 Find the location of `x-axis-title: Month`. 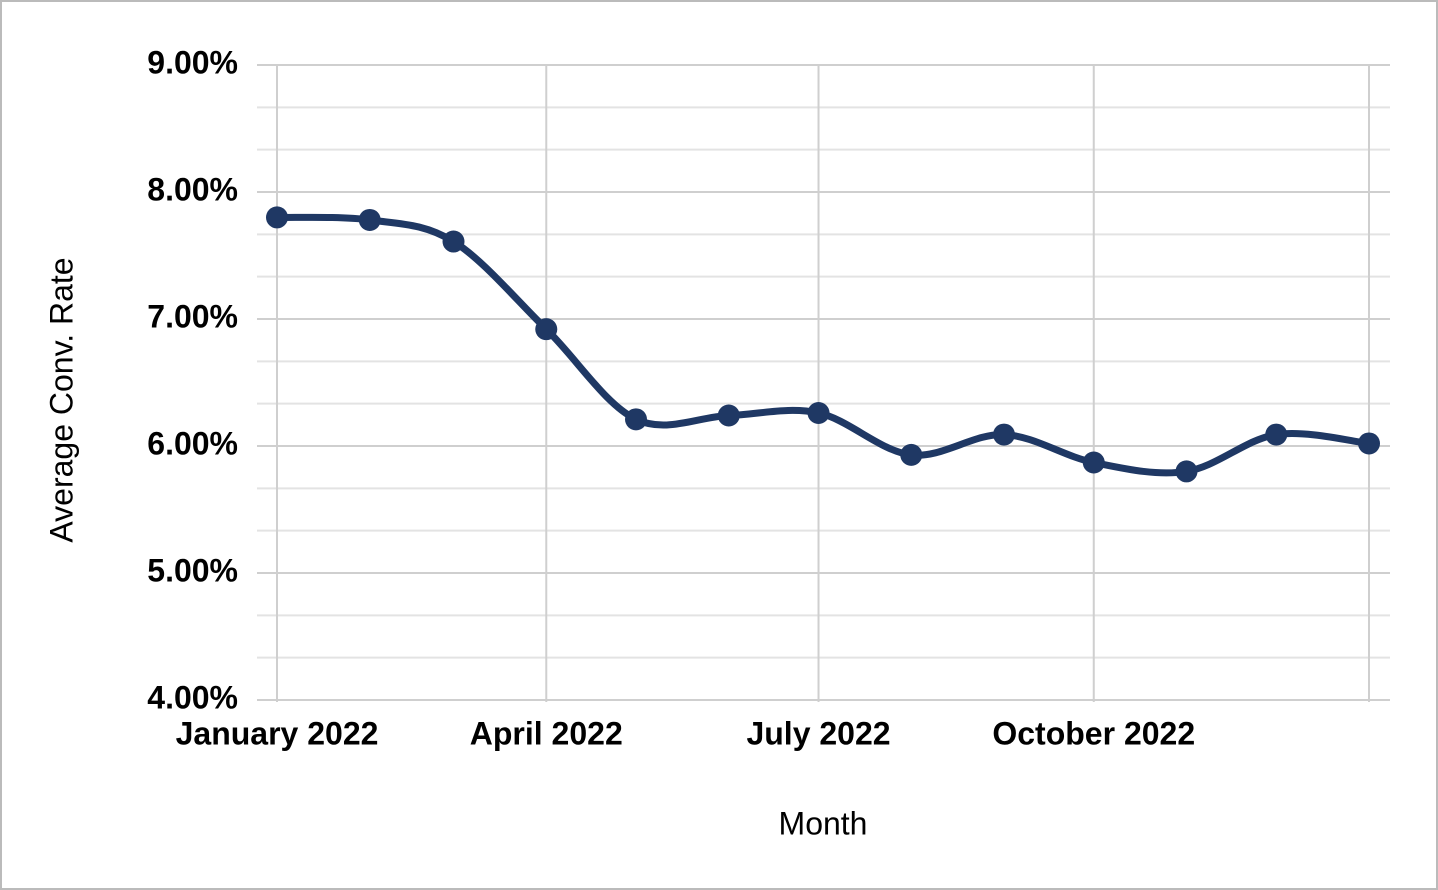

x-axis-title: Month is located at coordinates (823, 823).